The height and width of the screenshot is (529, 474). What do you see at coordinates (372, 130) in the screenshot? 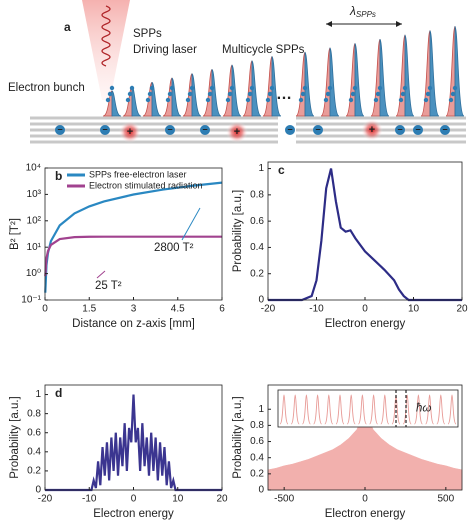
I see `ion-glow` at bounding box center [372, 130].